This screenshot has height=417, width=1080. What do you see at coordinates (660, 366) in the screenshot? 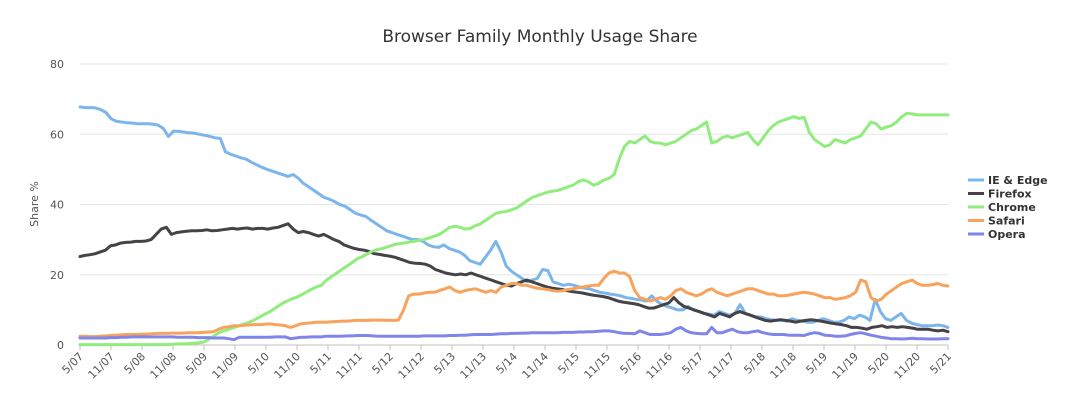
I see `x-tick-label: 11/16` at bounding box center [660, 366].